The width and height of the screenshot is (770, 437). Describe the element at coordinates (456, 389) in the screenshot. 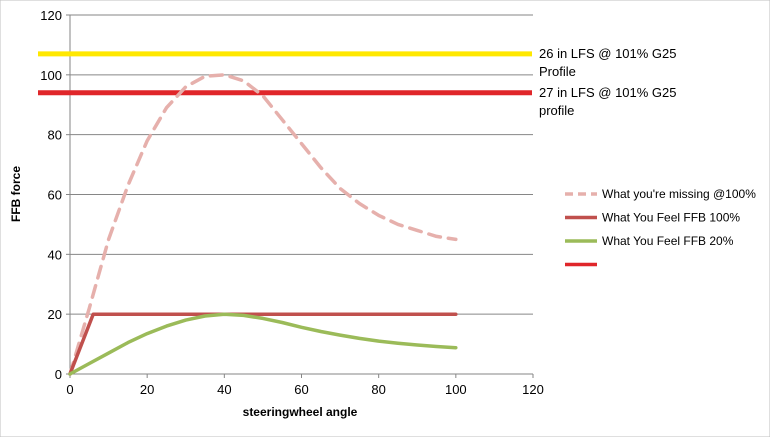

I see `x-tick-label: 100` at that location.